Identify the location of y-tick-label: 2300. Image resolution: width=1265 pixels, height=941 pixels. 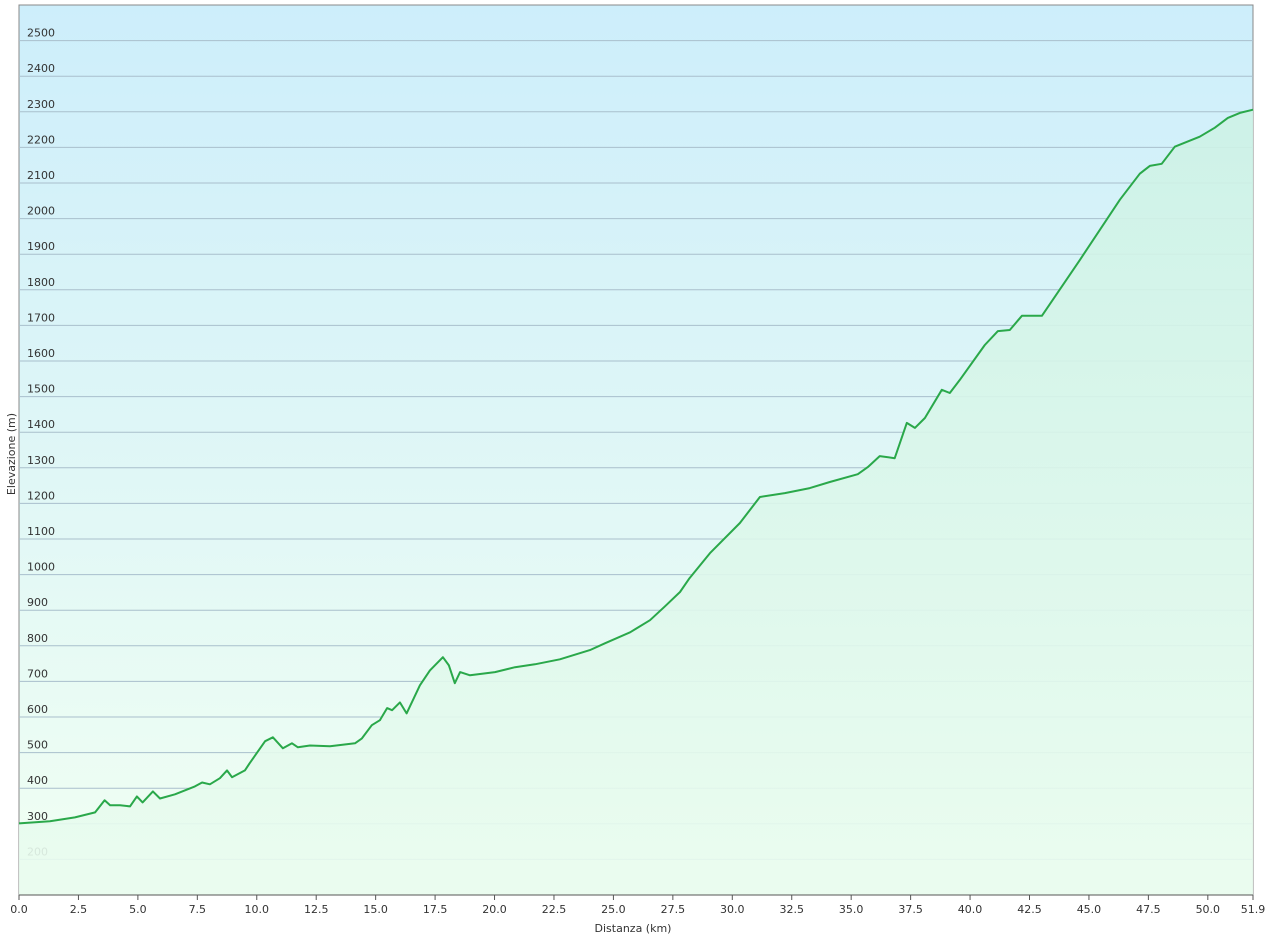
(41, 104).